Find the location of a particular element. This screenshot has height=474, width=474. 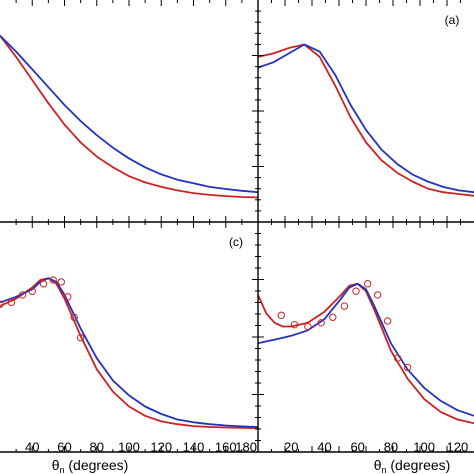

x-tick-label: 140 is located at coordinates (194, 447).